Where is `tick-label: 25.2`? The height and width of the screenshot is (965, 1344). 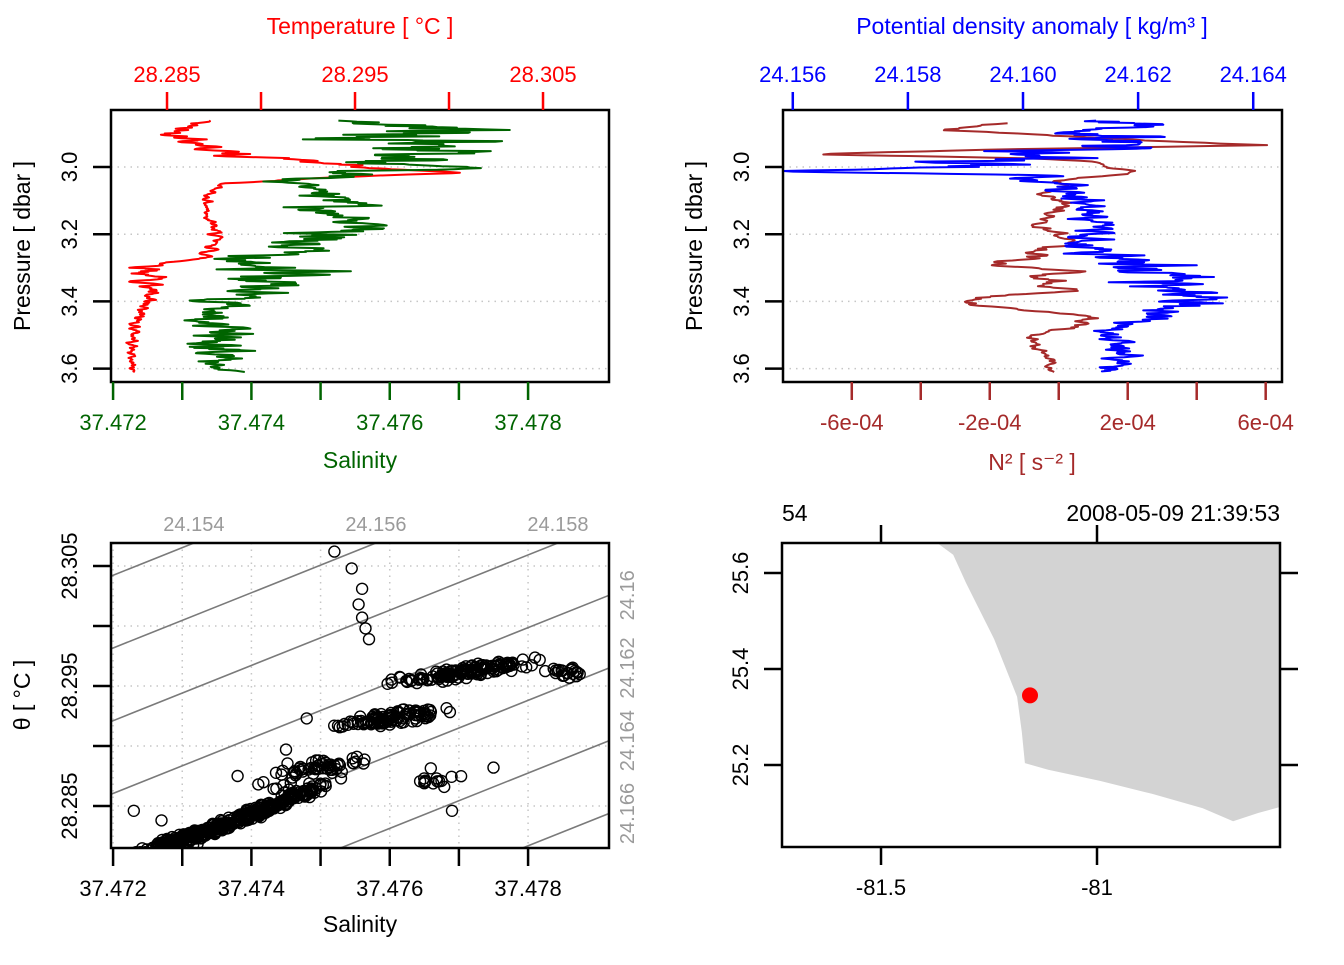 tick-label: 25.2 is located at coordinates (740, 765).